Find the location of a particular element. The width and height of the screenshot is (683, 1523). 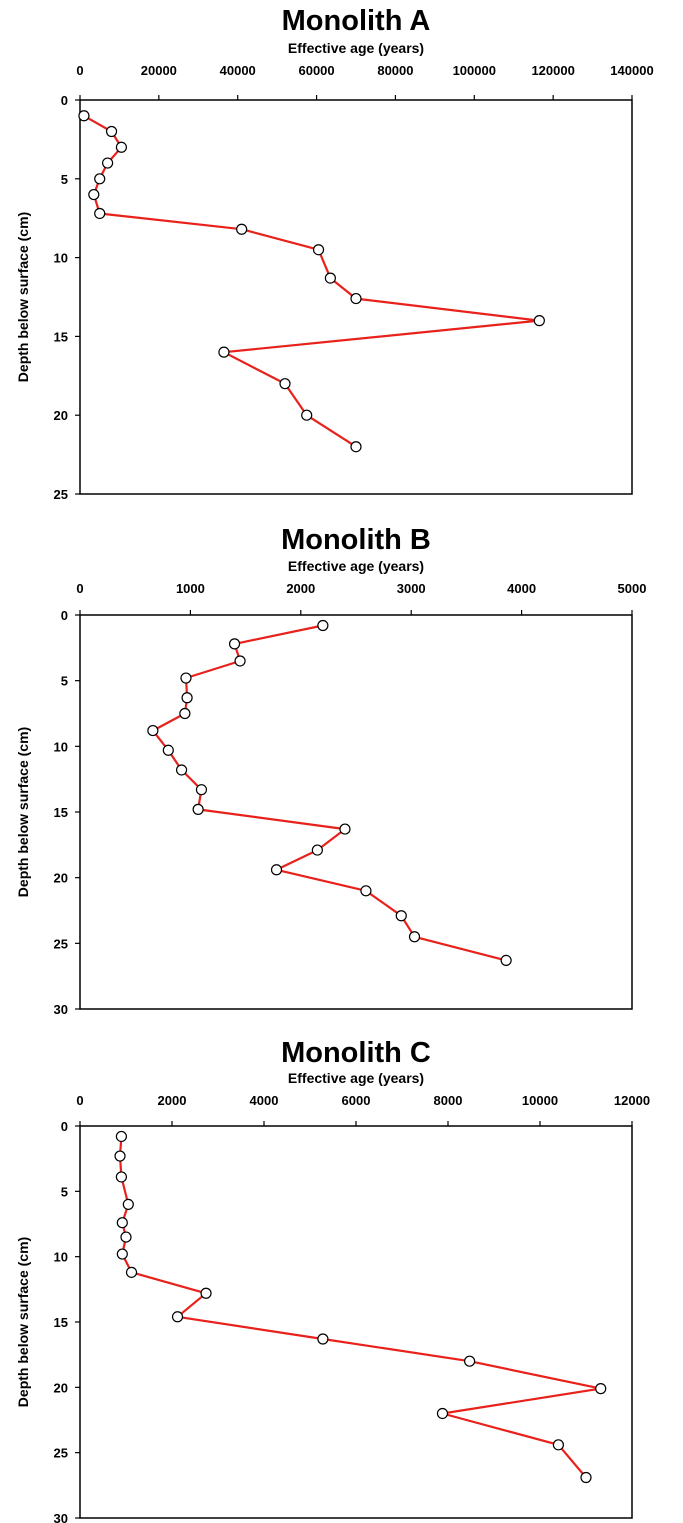

x-tick-label: 8000 is located at coordinates (448, 1100).